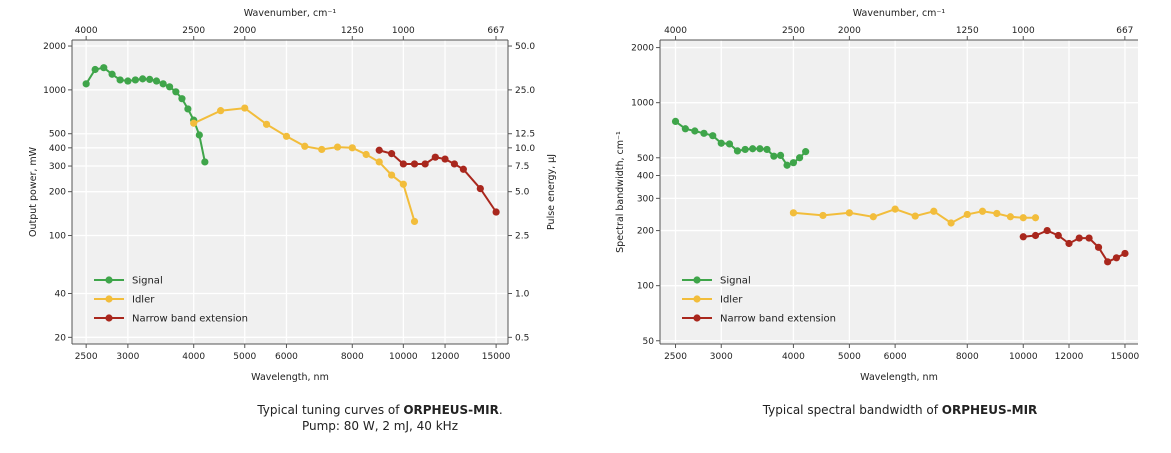  Describe the element at coordinates (522, 167) in the screenshot. I see `y2-tick-label: 7.5` at that location.